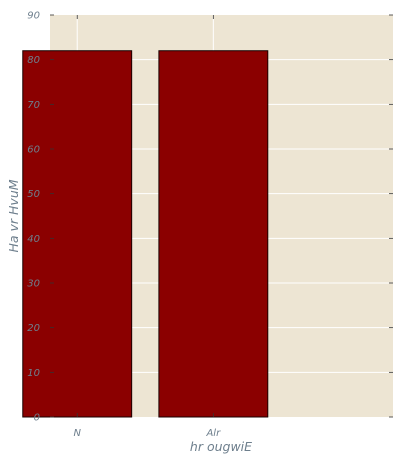  Describe the element at coordinates (33, 105) in the screenshot. I see `y-tick-label: 70` at that location.